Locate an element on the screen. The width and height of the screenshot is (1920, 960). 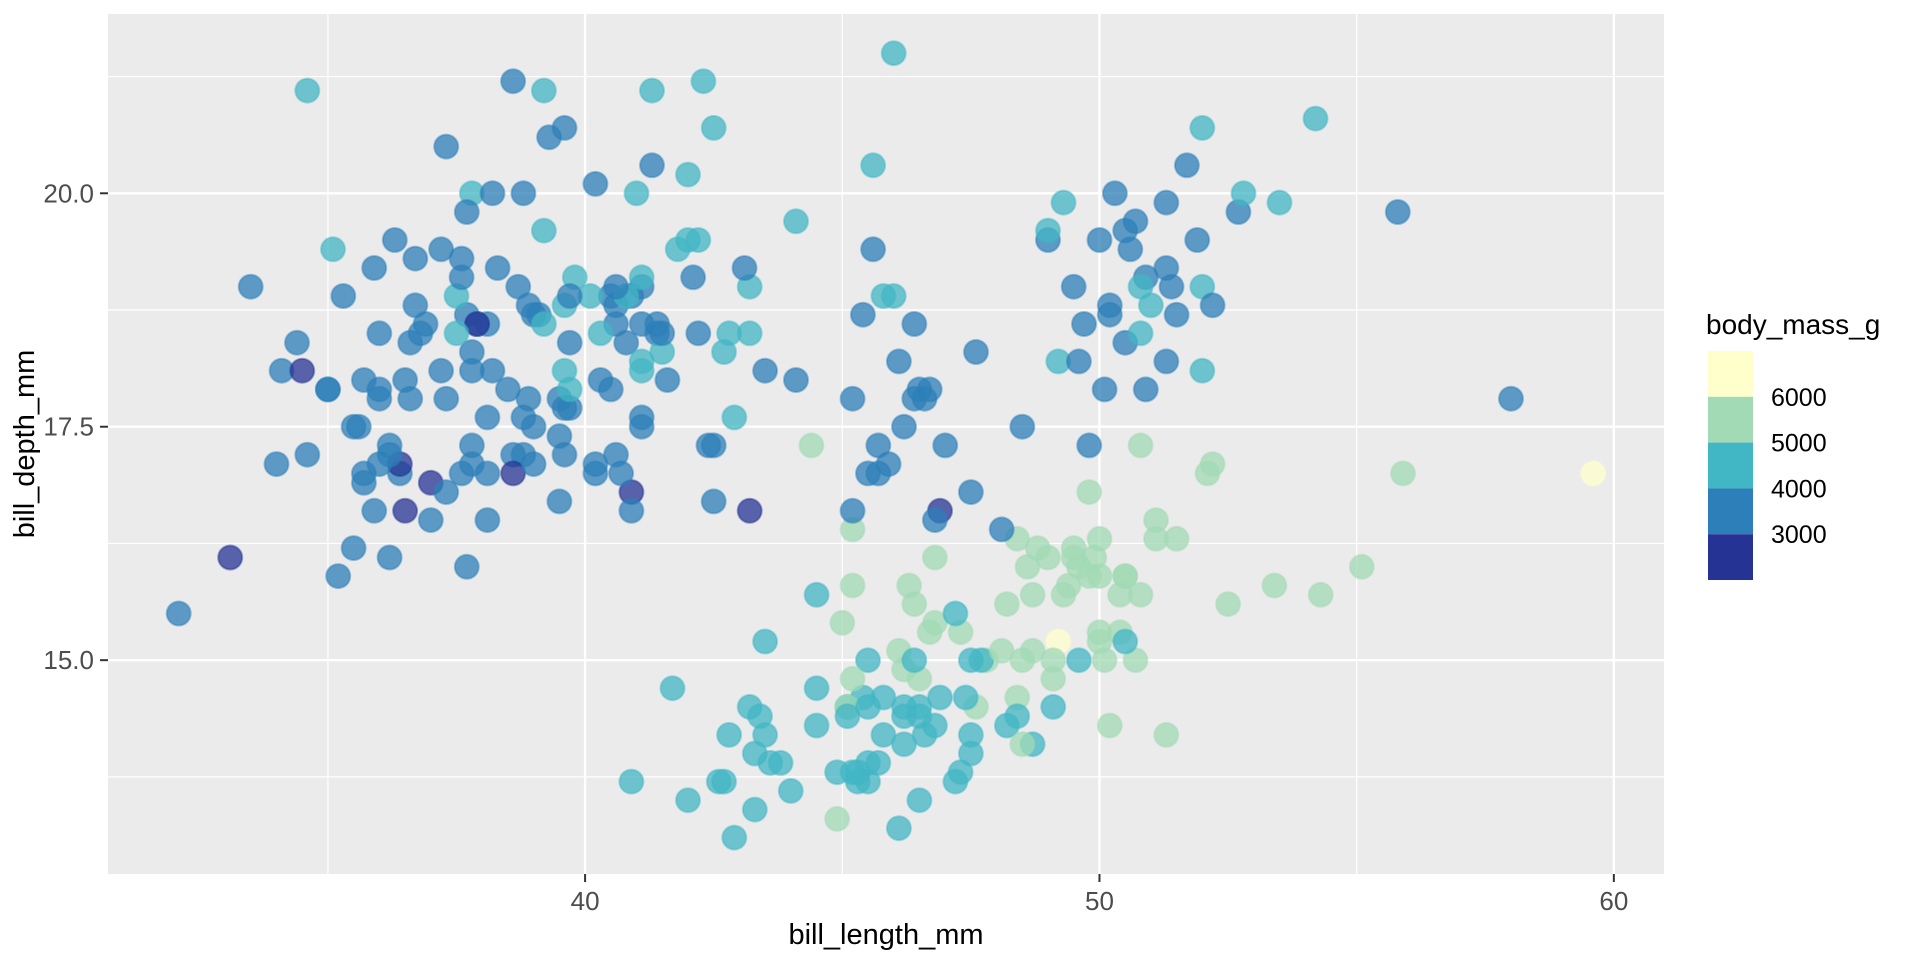
legend-label: 6000 is located at coordinates (1799, 398).